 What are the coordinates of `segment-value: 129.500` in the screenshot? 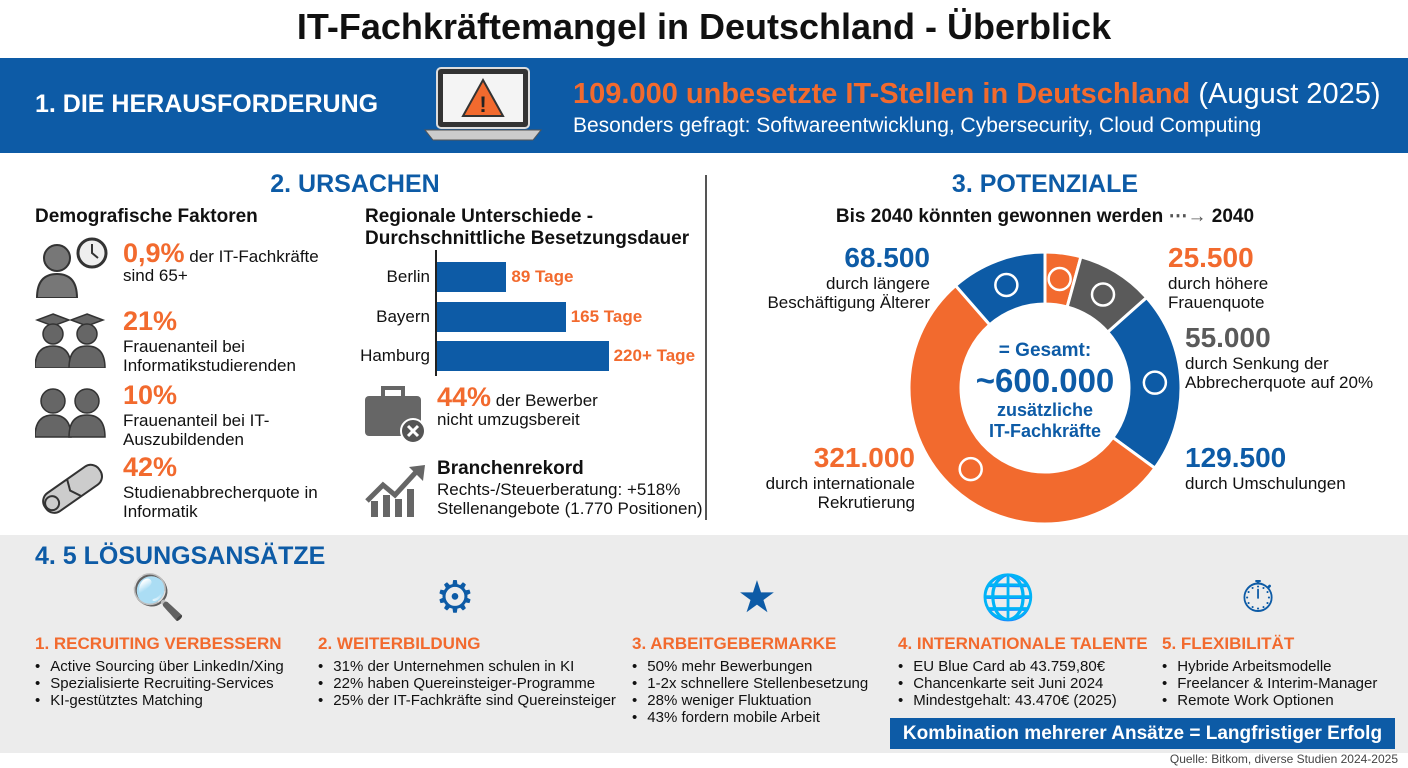 It's located at (1236, 457).